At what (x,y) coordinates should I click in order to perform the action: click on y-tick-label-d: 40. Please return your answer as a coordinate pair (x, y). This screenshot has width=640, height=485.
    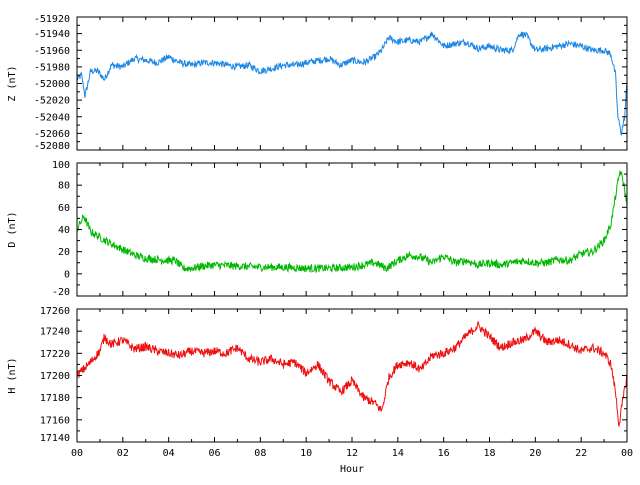
    Looking at the image, I should click on (64, 230).